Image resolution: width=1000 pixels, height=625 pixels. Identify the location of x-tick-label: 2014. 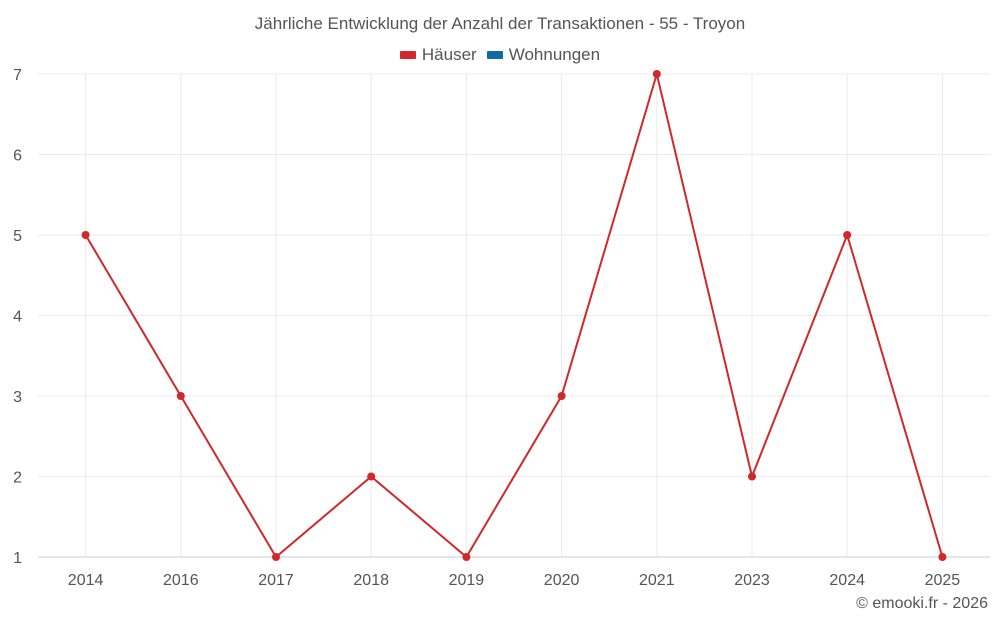
(86, 580).